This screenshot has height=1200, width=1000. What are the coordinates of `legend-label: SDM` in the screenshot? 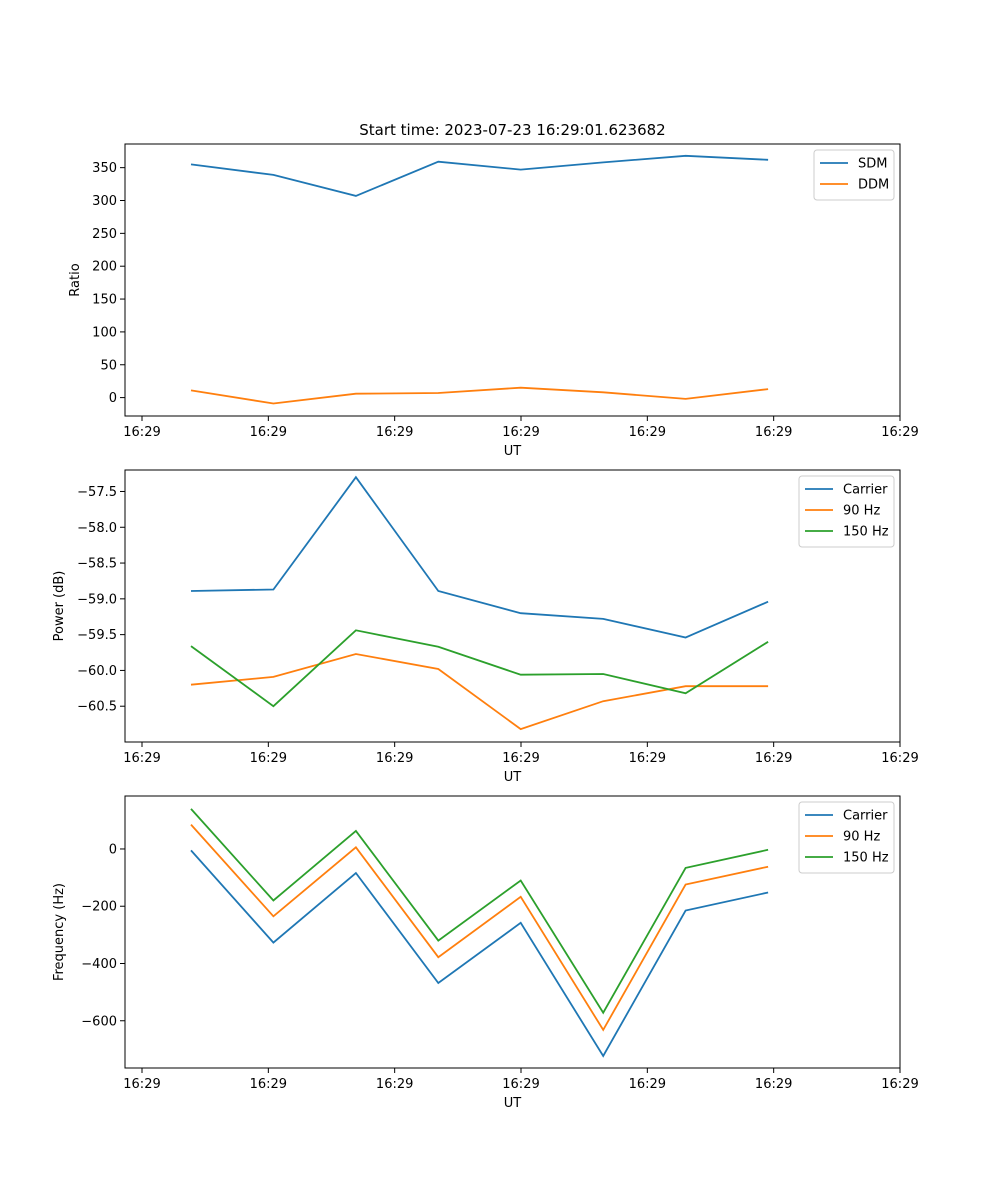 It's located at (872, 164).